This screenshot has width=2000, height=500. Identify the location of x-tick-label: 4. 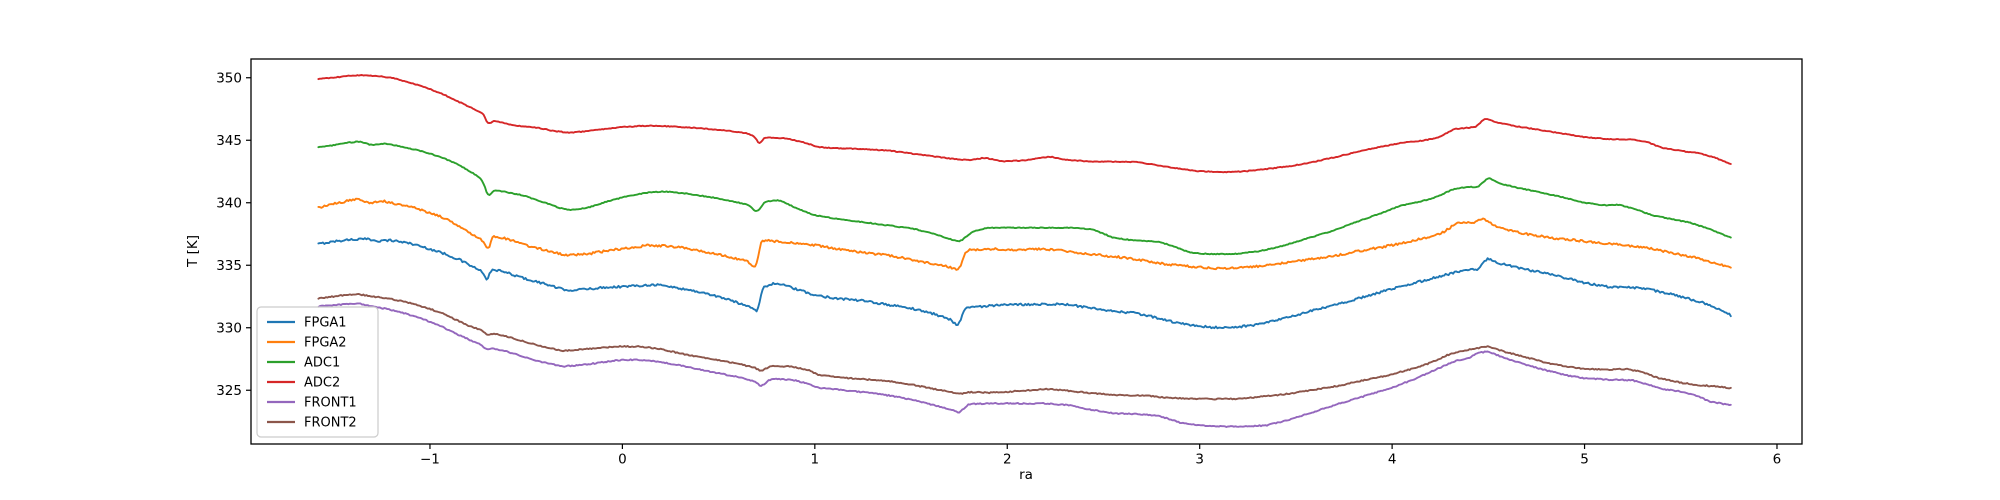
(1392, 460).